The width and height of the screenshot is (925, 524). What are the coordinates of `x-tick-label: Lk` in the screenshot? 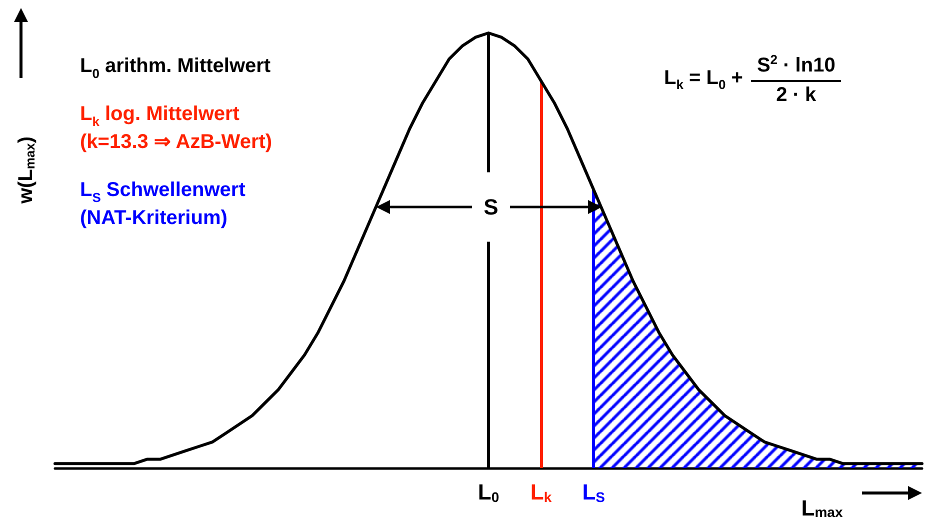 It's located at (541, 492).